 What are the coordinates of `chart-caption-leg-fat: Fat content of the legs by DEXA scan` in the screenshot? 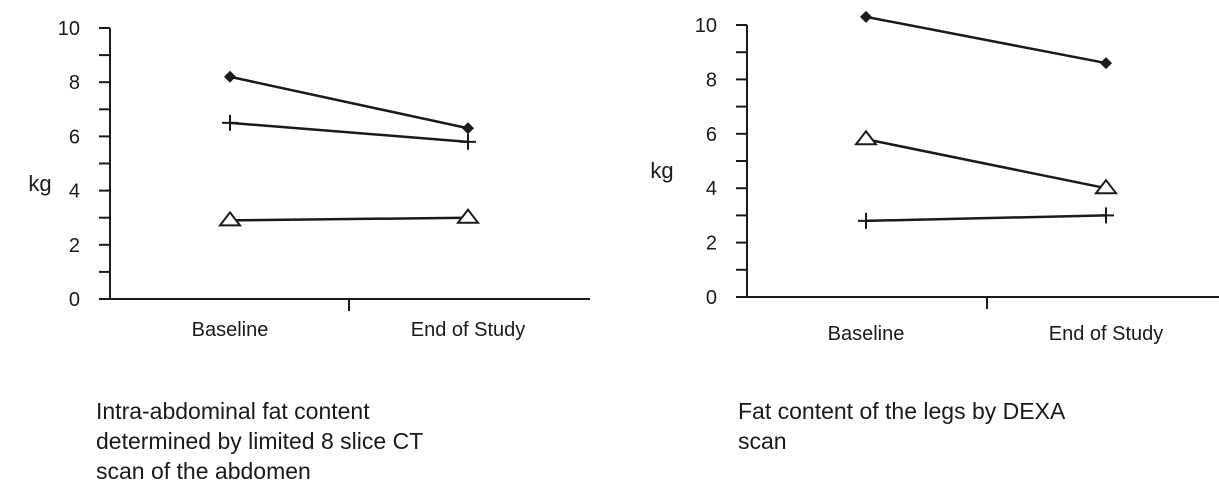 It's located at (902, 426).